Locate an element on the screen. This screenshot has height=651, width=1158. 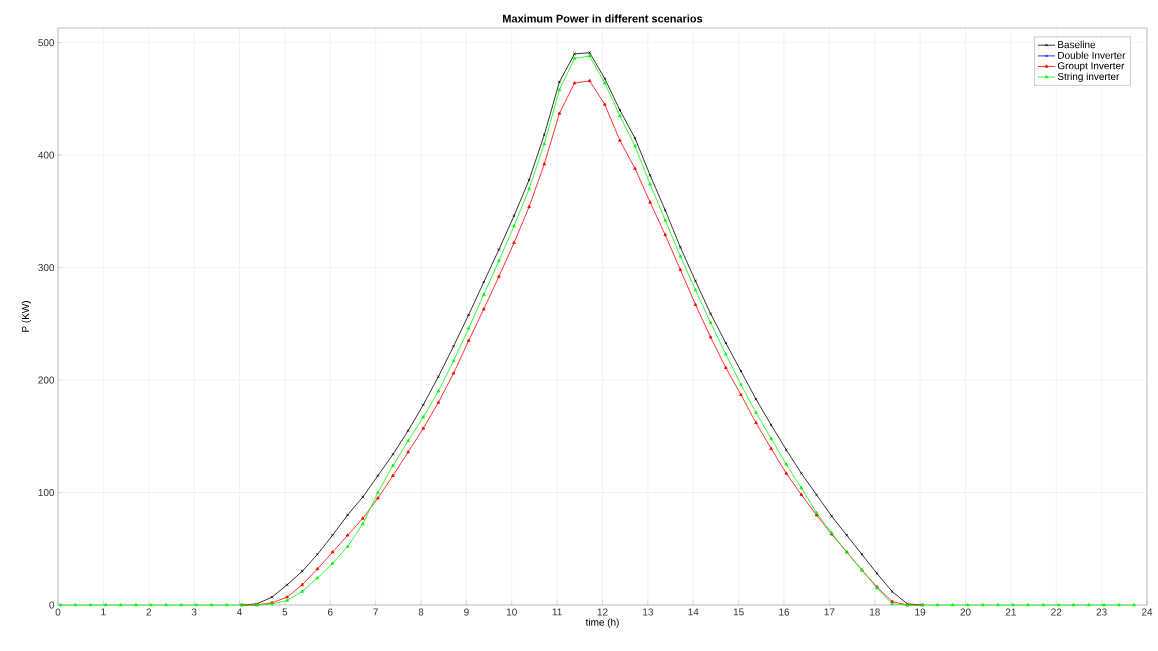
x-tick-label: 6 is located at coordinates (330, 612).